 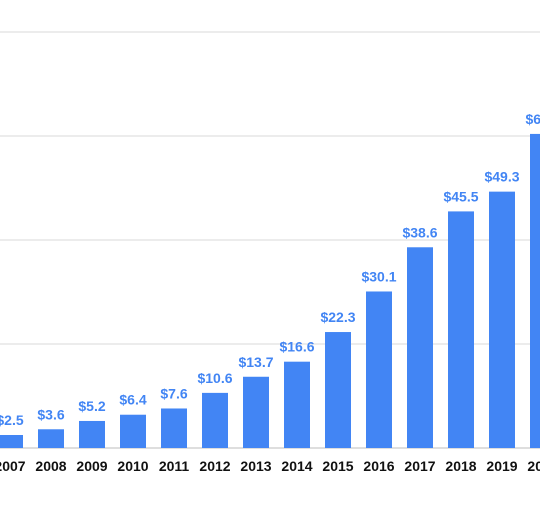 I want to click on bar-2008, so click(x=51, y=438).